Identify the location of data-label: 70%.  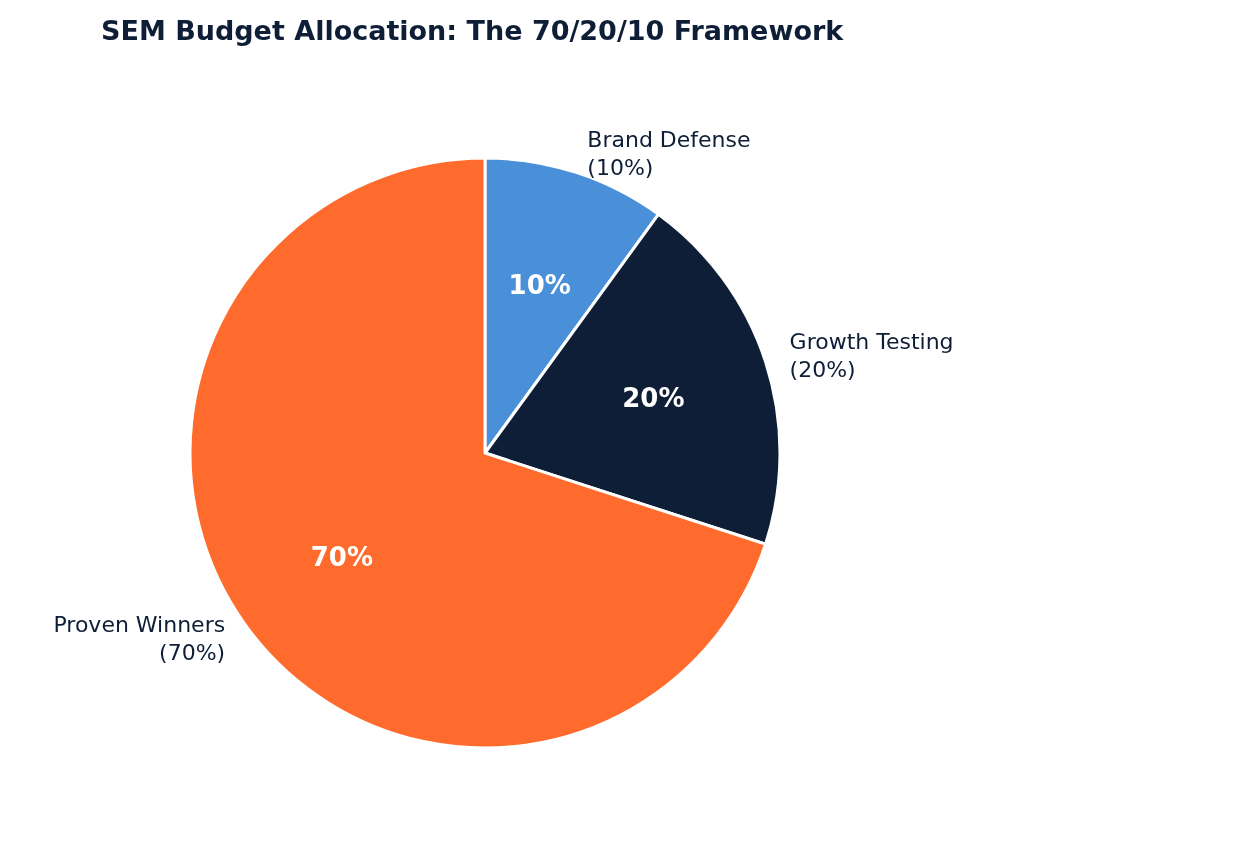
(341, 557).